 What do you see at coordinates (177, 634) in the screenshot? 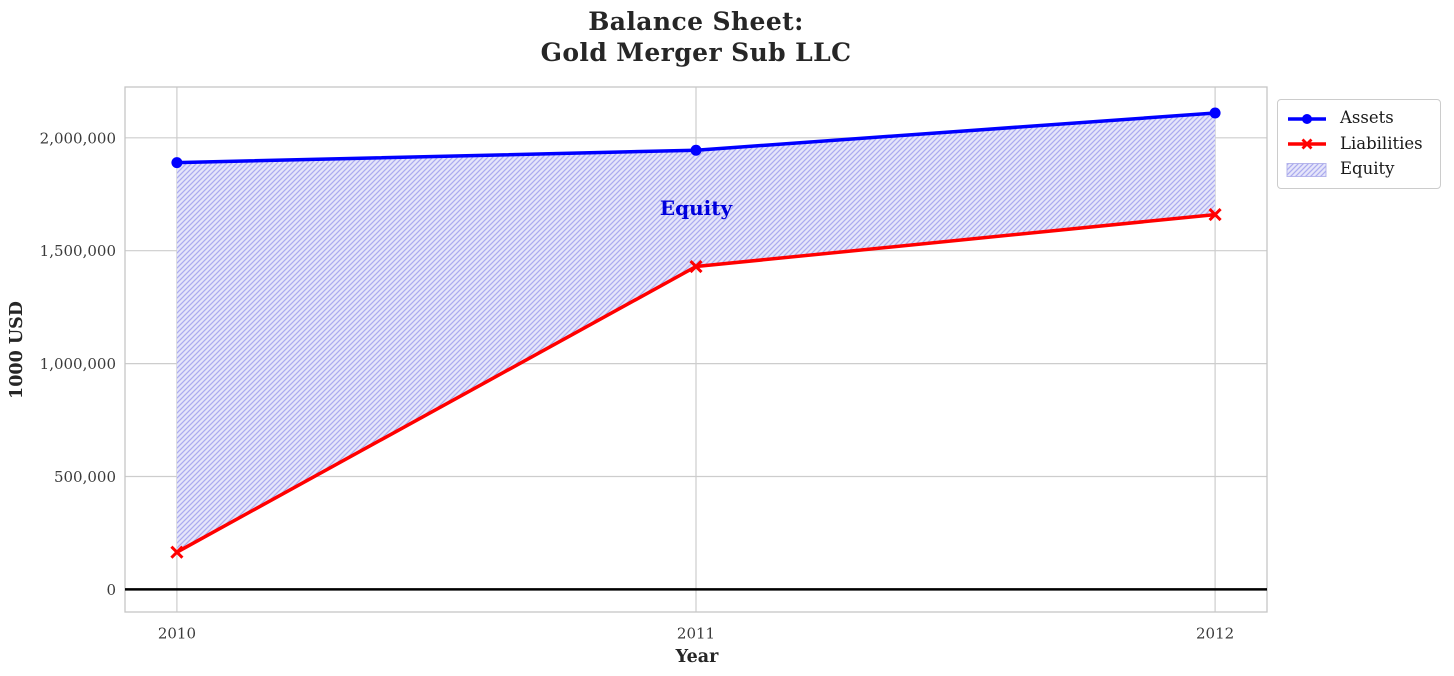
I see `x-tick-label: 2010` at bounding box center [177, 634].